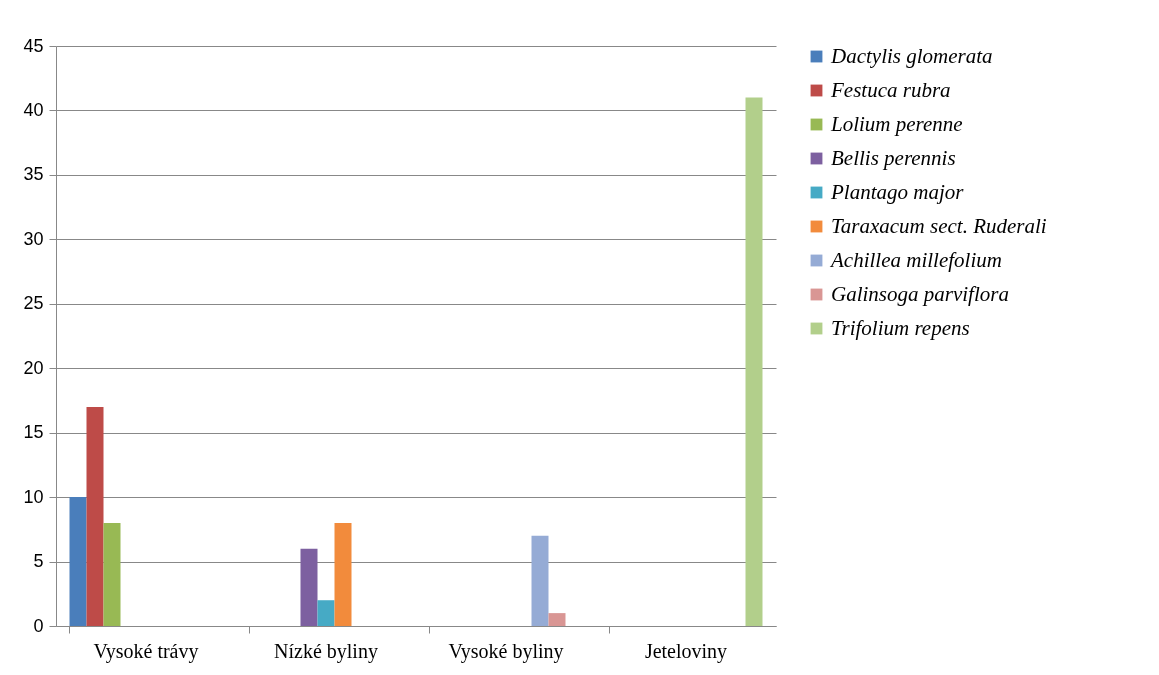 This screenshot has height=675, width=1159. Describe the element at coordinates (326, 651) in the screenshot. I see `x-tick-label: Nízké byliny` at that location.